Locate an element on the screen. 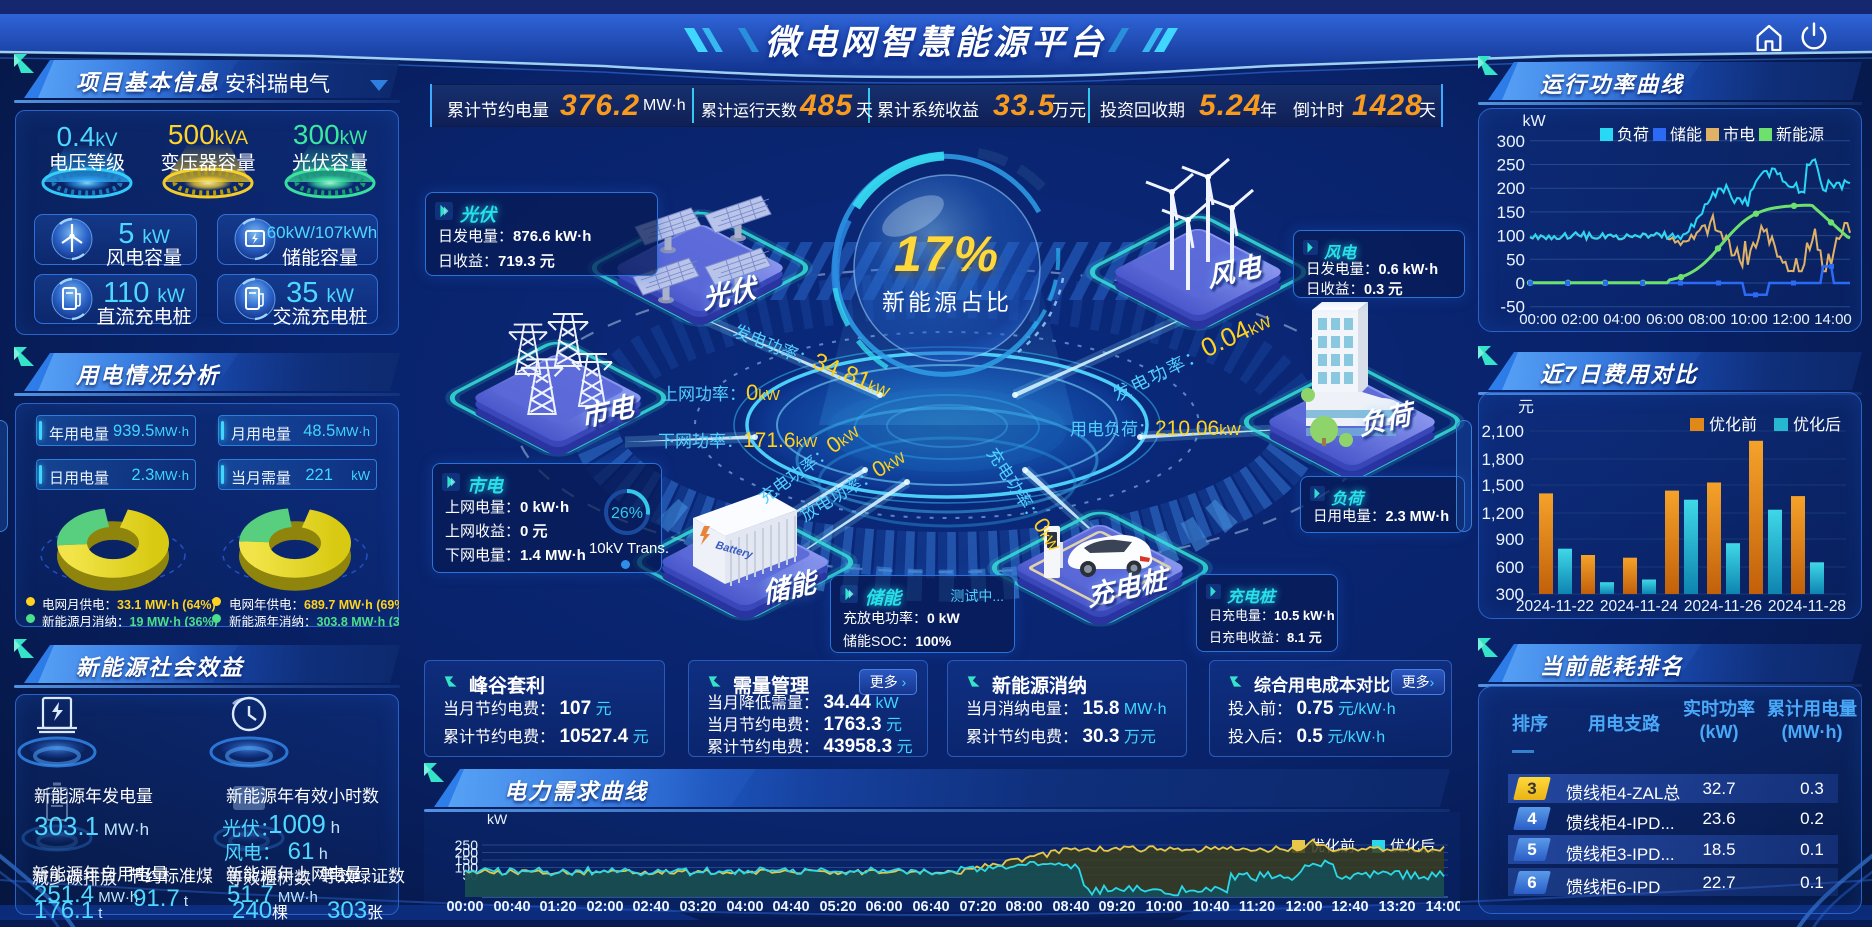 The height and width of the screenshot is (927, 1872). svg-text: 元 is located at coordinates (1526, 407).